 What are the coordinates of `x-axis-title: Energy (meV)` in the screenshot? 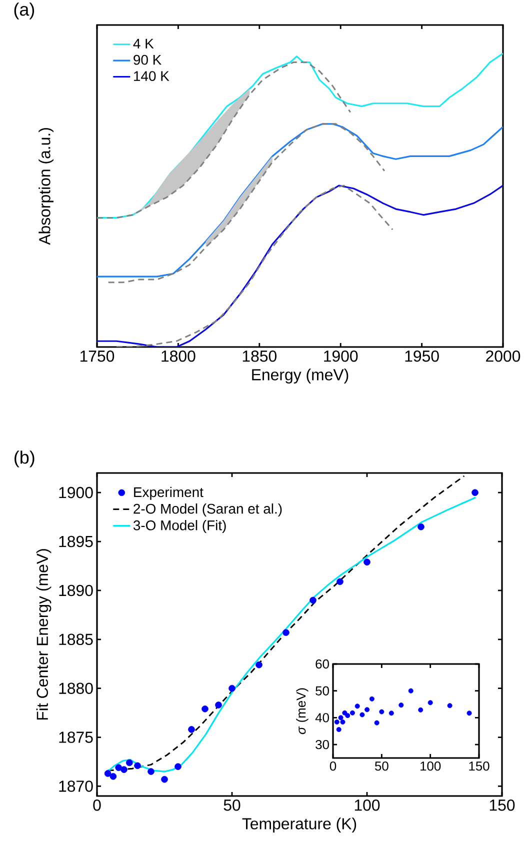 It's located at (300, 376).